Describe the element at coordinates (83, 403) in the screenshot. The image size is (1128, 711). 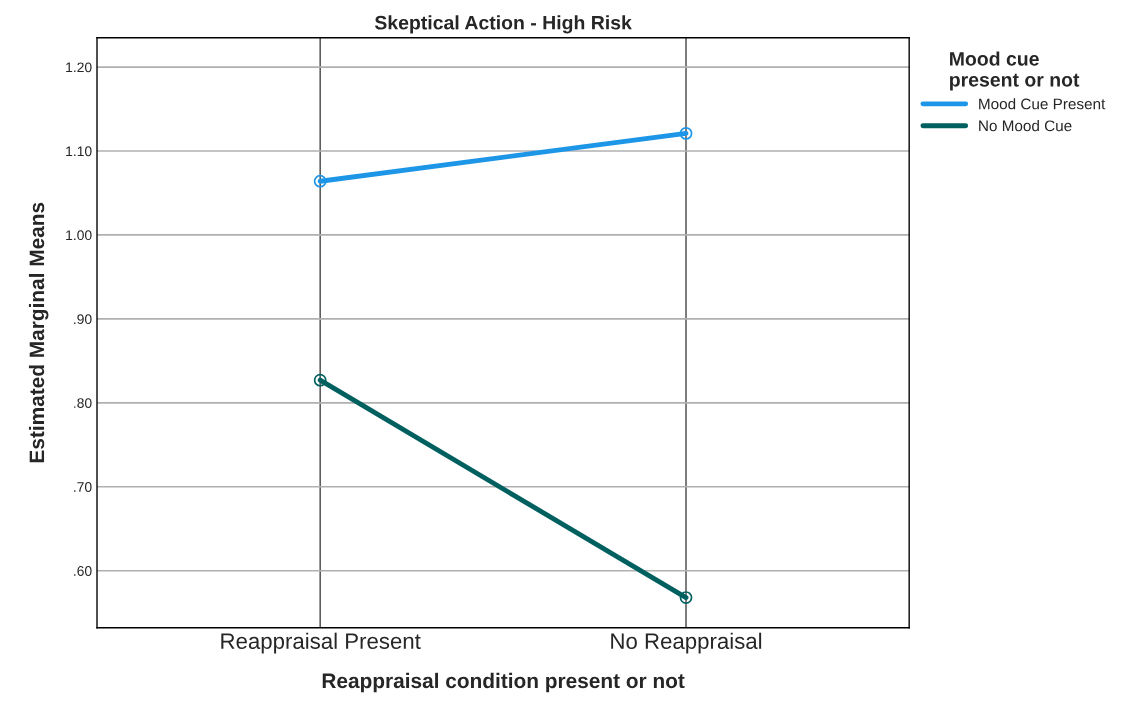
I see `y-tick-label: .80` at that location.